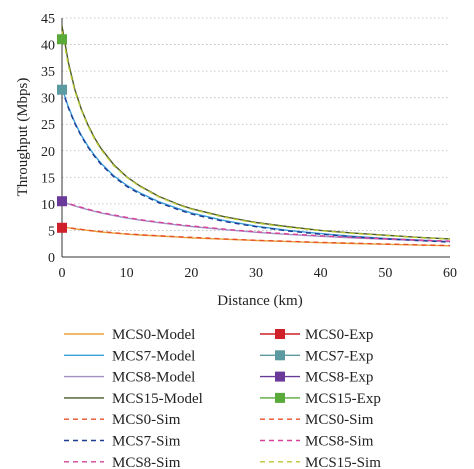  Describe the element at coordinates (256, 273) in the screenshot. I see `x-tick-label: 30` at that location.